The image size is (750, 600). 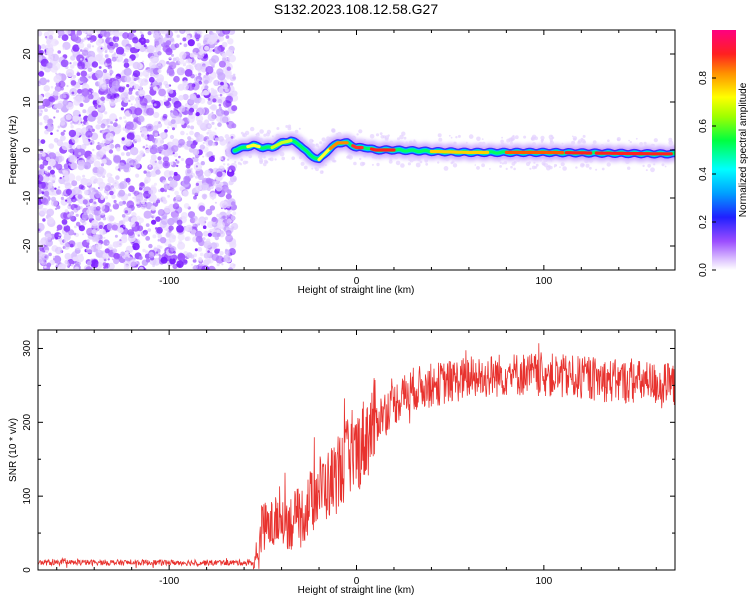 I want to click on spectrogram-y-tick-label: -10, so click(x=27, y=197).